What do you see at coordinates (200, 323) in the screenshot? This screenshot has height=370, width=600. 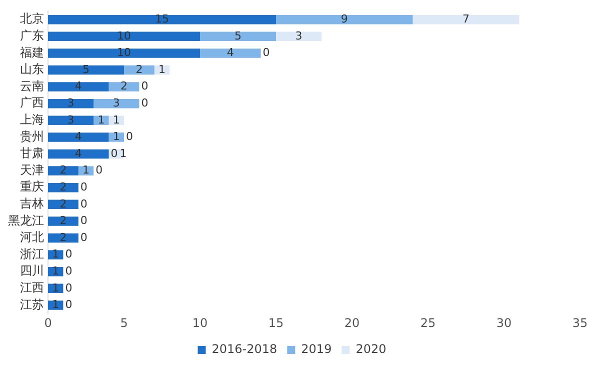 I see `x-tick-label: 10` at bounding box center [200, 323].